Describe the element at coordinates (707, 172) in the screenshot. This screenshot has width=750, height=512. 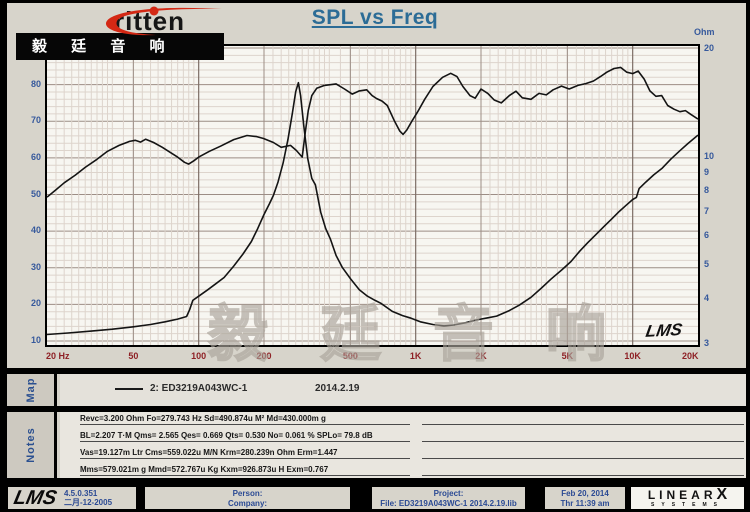
I see `y-right-tick-label: 9` at that location.